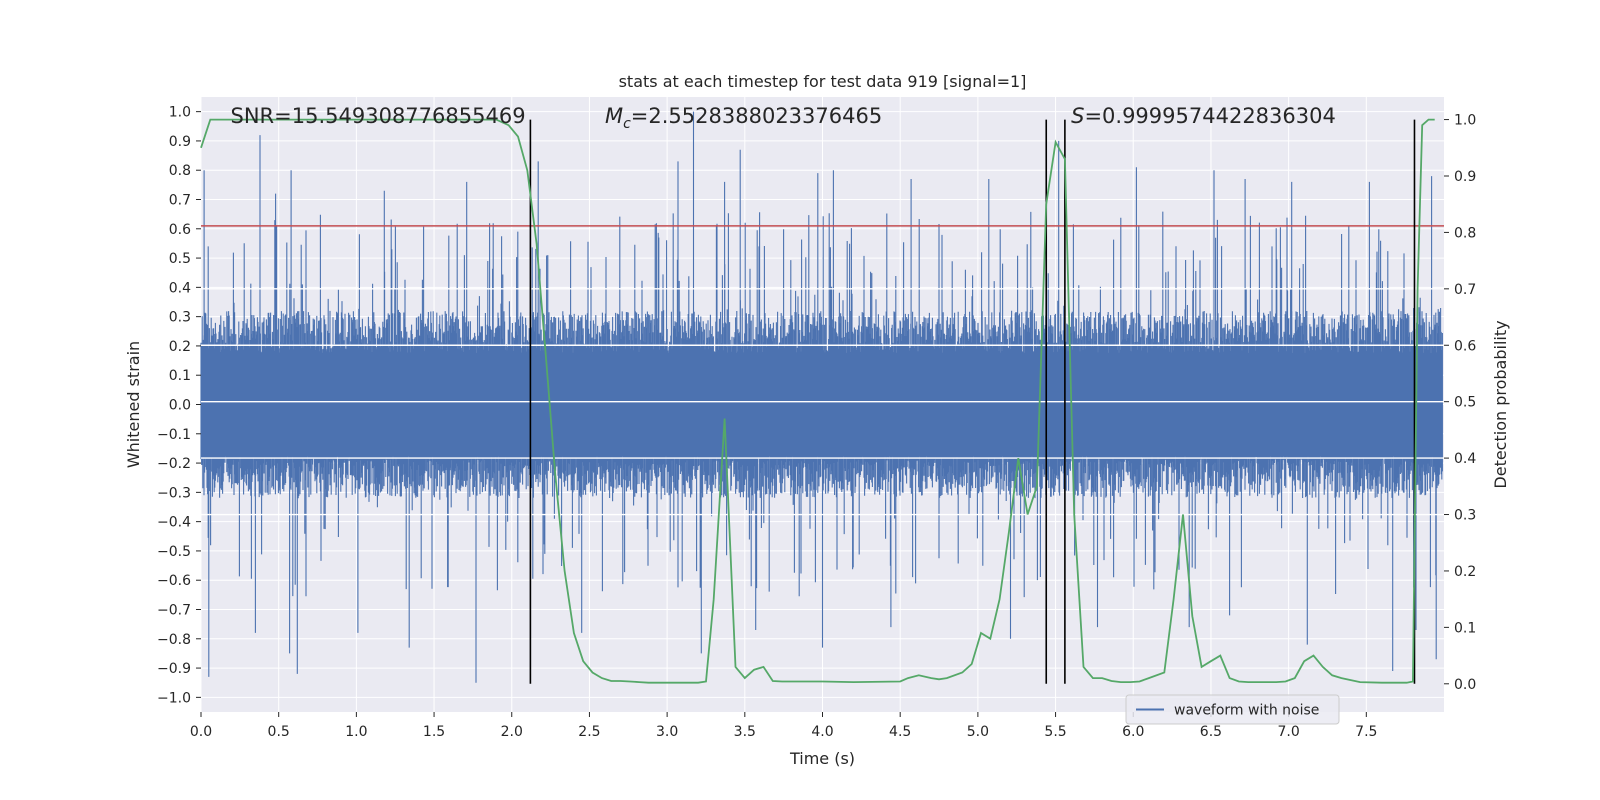 Image resolution: width=1600 pixels, height=800 pixels. What do you see at coordinates (1465, 628) in the screenshot?
I see `y-right-tick-label: 0.1` at bounding box center [1465, 628].